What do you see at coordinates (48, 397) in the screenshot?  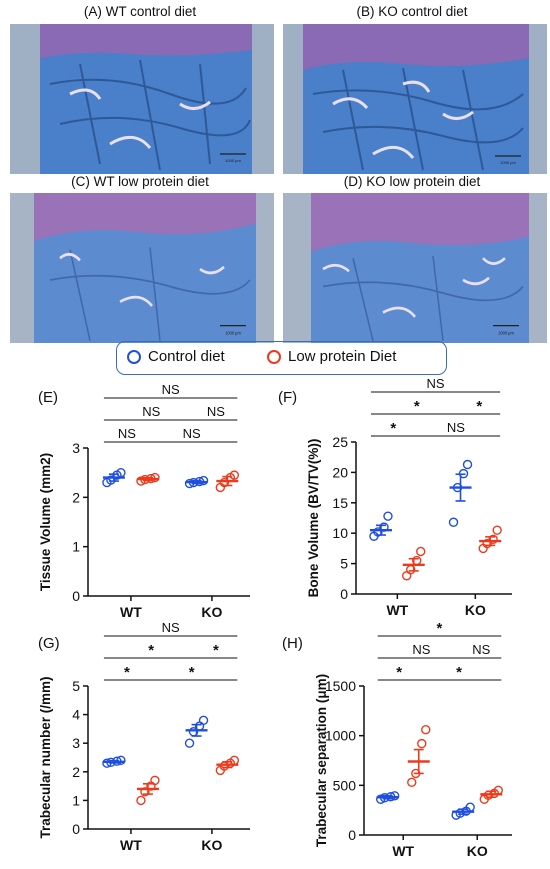 I see `panel-label: (E)` at bounding box center [48, 397].